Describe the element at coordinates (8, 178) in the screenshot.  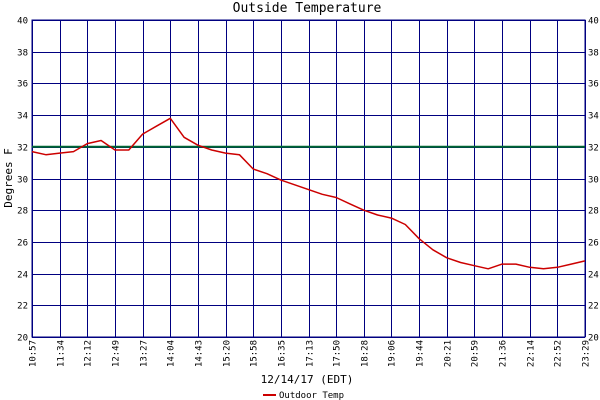
I see `y-axis-label: Degrees F` at that location.